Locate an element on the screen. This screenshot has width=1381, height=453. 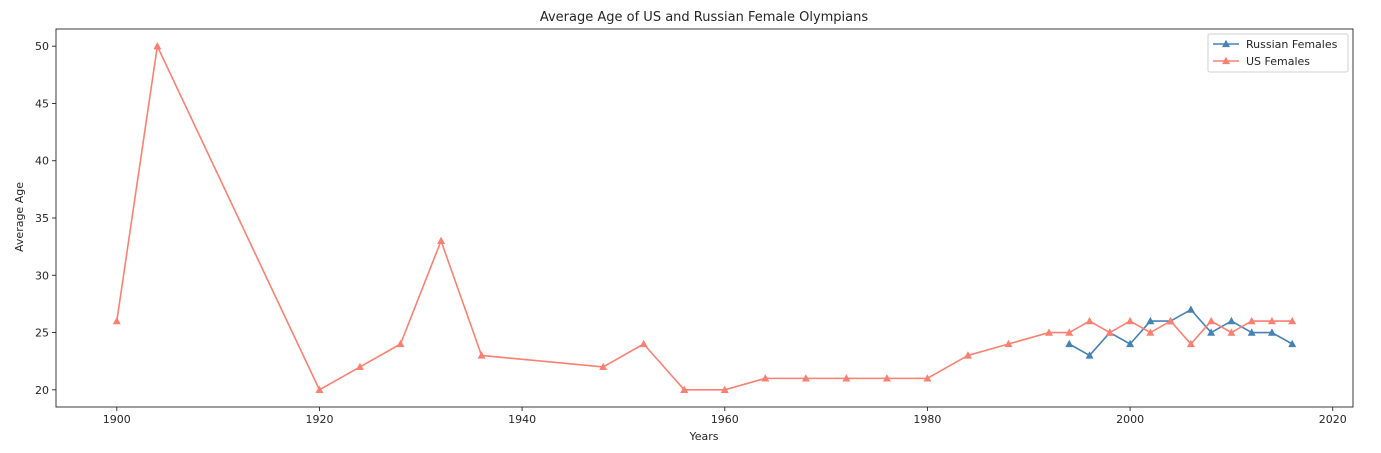
data-point-us-females-1936 is located at coordinates (481, 355).